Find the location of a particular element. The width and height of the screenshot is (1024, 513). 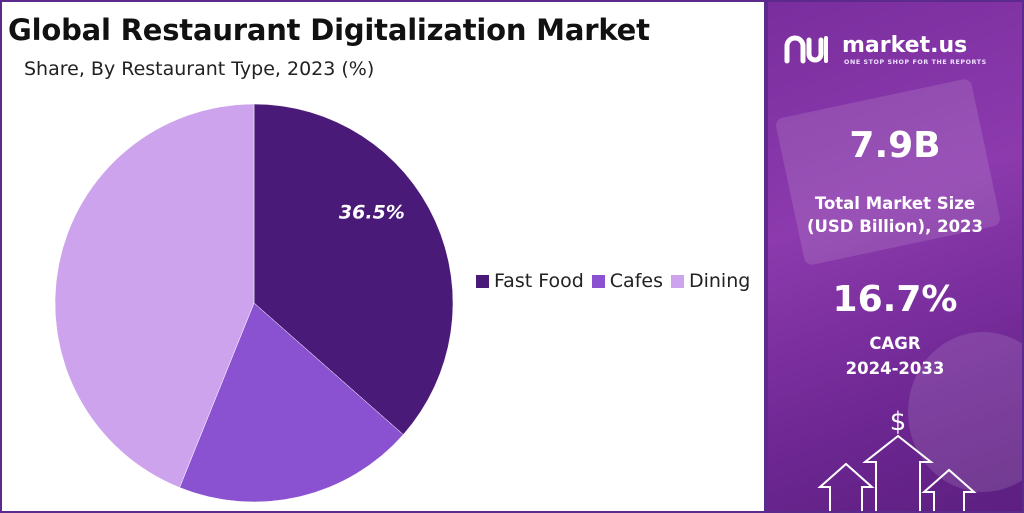

legend-label-cafes: Cafes is located at coordinates (636, 281).